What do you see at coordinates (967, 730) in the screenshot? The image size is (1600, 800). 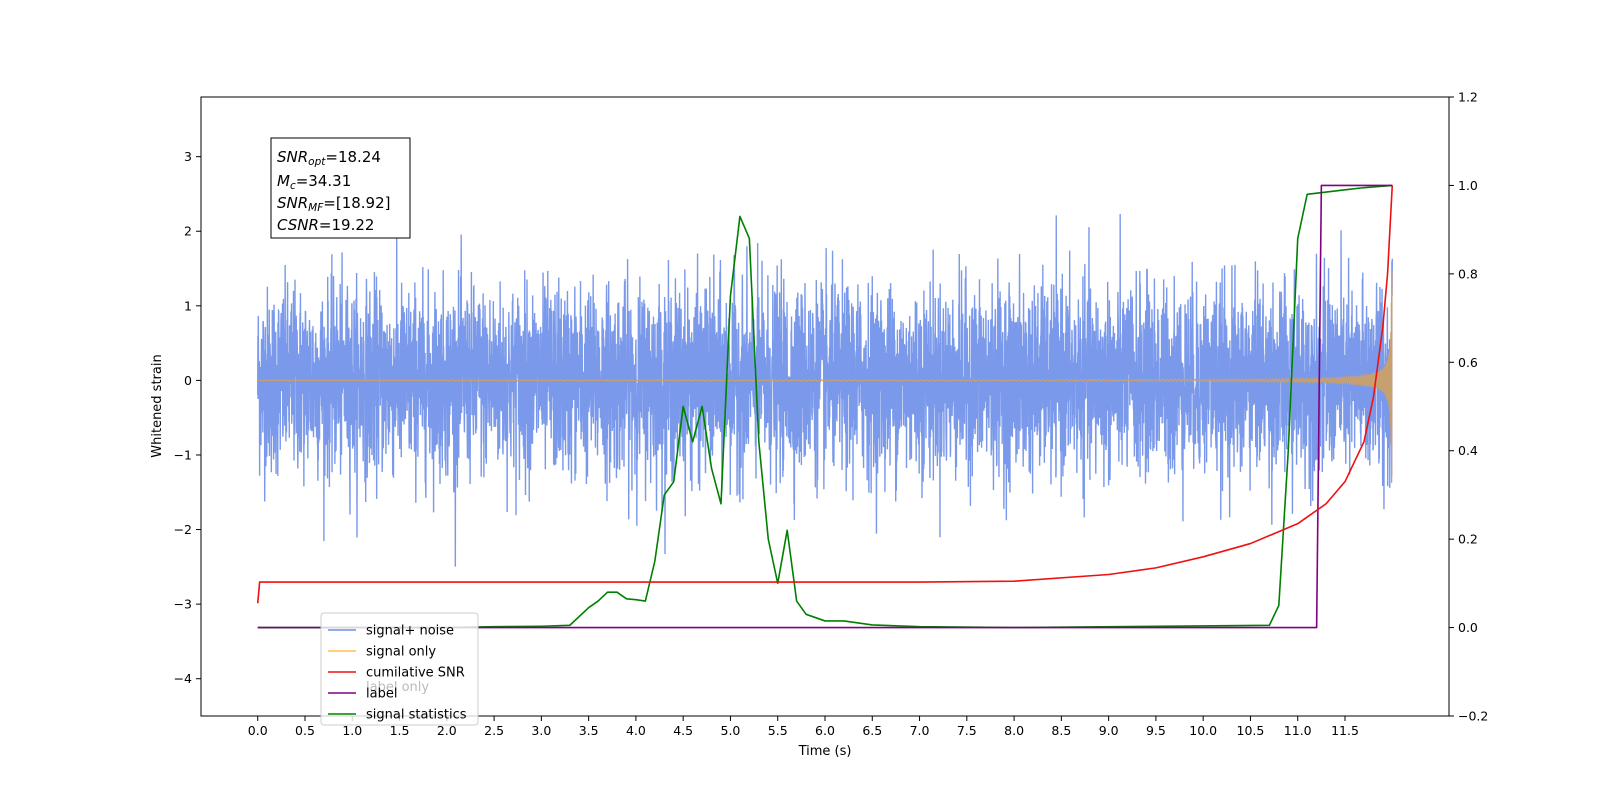 I see `x-tick-label: 7.5` at bounding box center [967, 730].